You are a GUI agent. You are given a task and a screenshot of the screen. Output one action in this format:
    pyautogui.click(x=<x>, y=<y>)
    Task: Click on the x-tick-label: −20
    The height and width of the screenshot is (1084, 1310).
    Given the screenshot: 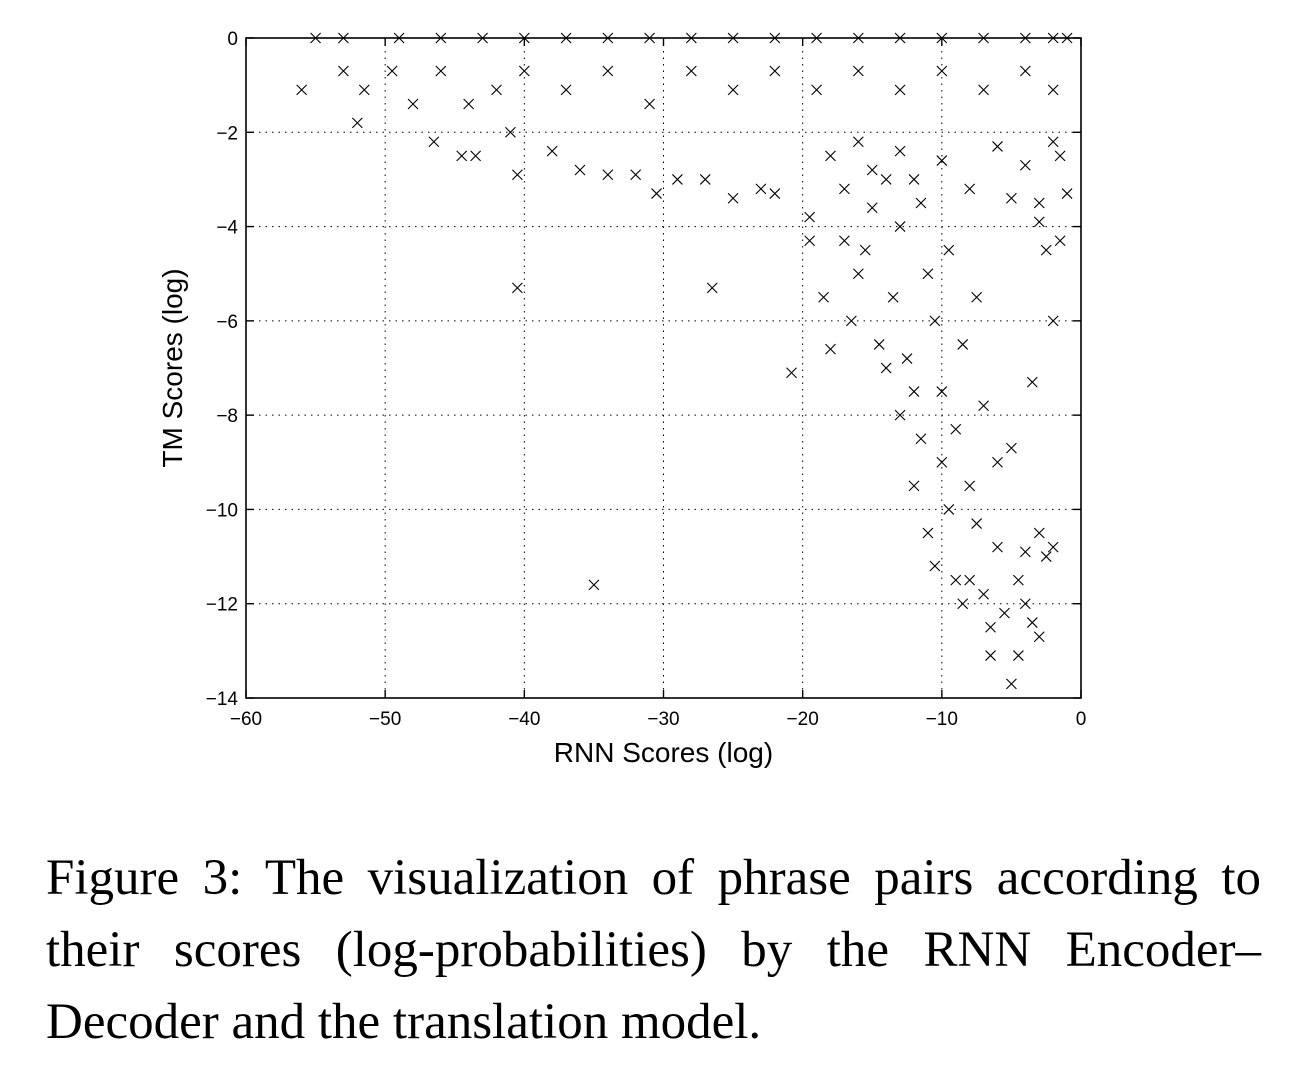 What is the action you would take?
    pyautogui.click(x=803, y=719)
    